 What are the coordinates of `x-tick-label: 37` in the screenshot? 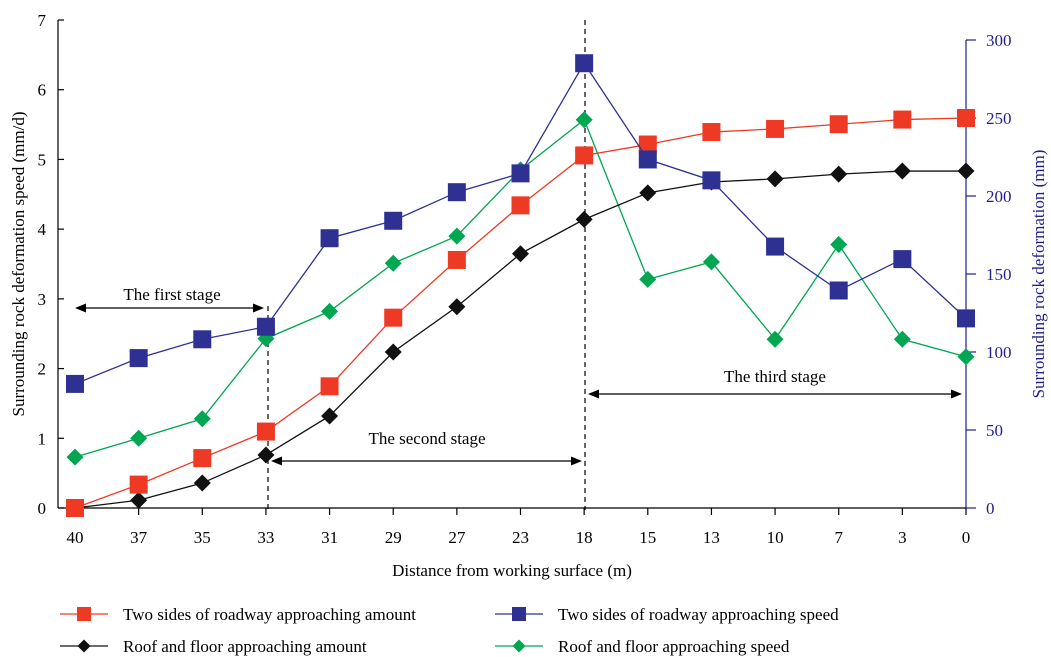 It's located at (139, 537).